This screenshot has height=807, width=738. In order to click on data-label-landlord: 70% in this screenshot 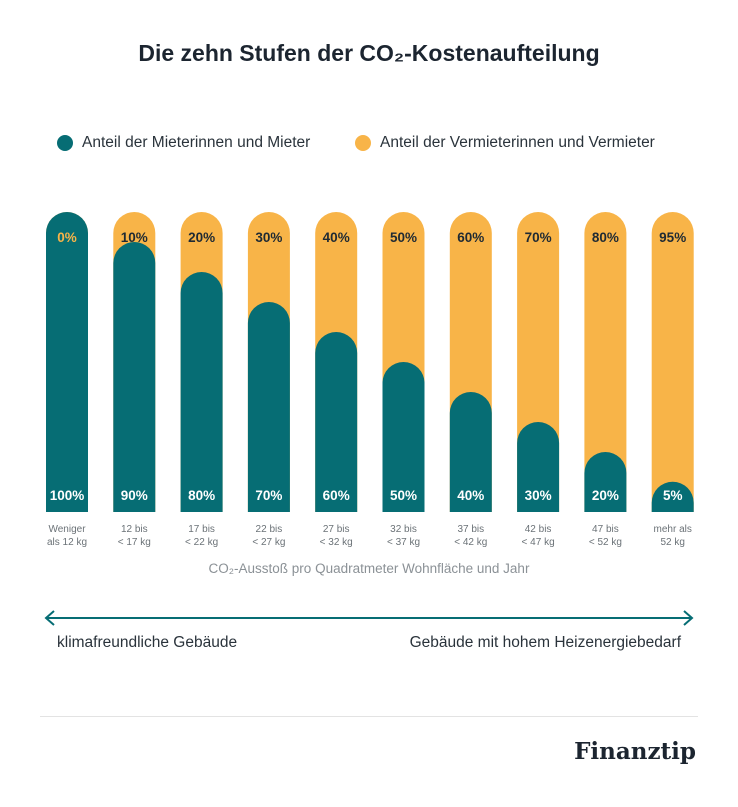, I will do `click(538, 237)`.